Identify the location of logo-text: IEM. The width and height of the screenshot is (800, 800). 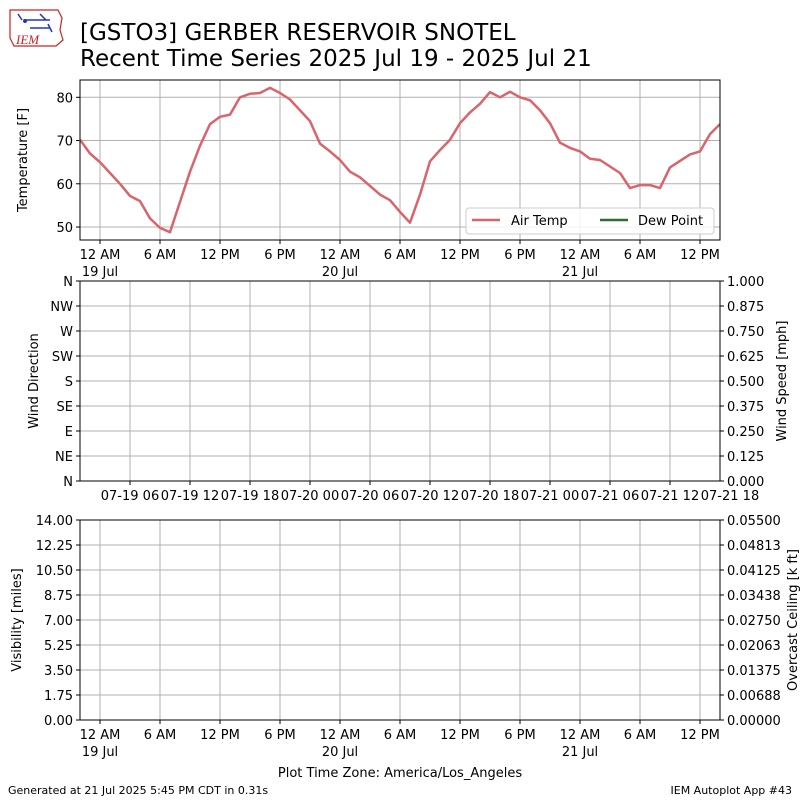
(27, 39).